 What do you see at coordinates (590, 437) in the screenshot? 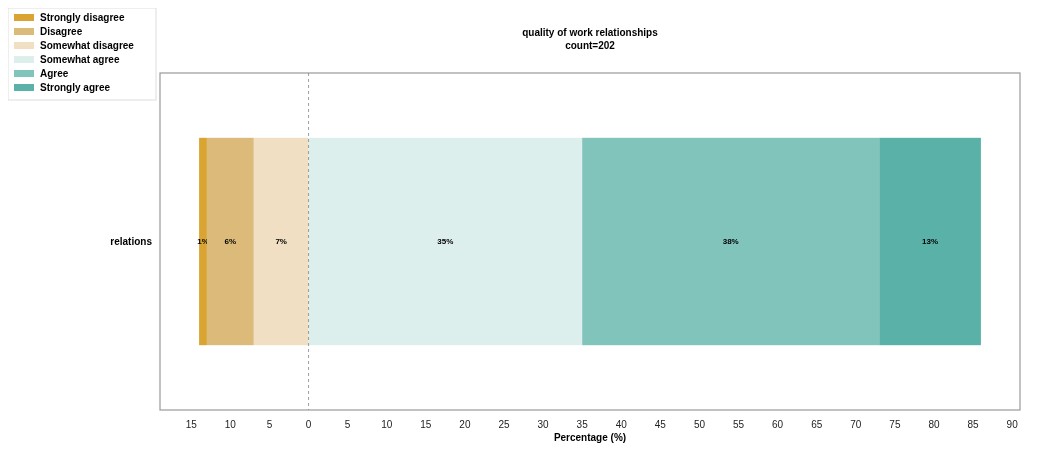
I see `x-axis-title: Percentage (%)` at bounding box center [590, 437].